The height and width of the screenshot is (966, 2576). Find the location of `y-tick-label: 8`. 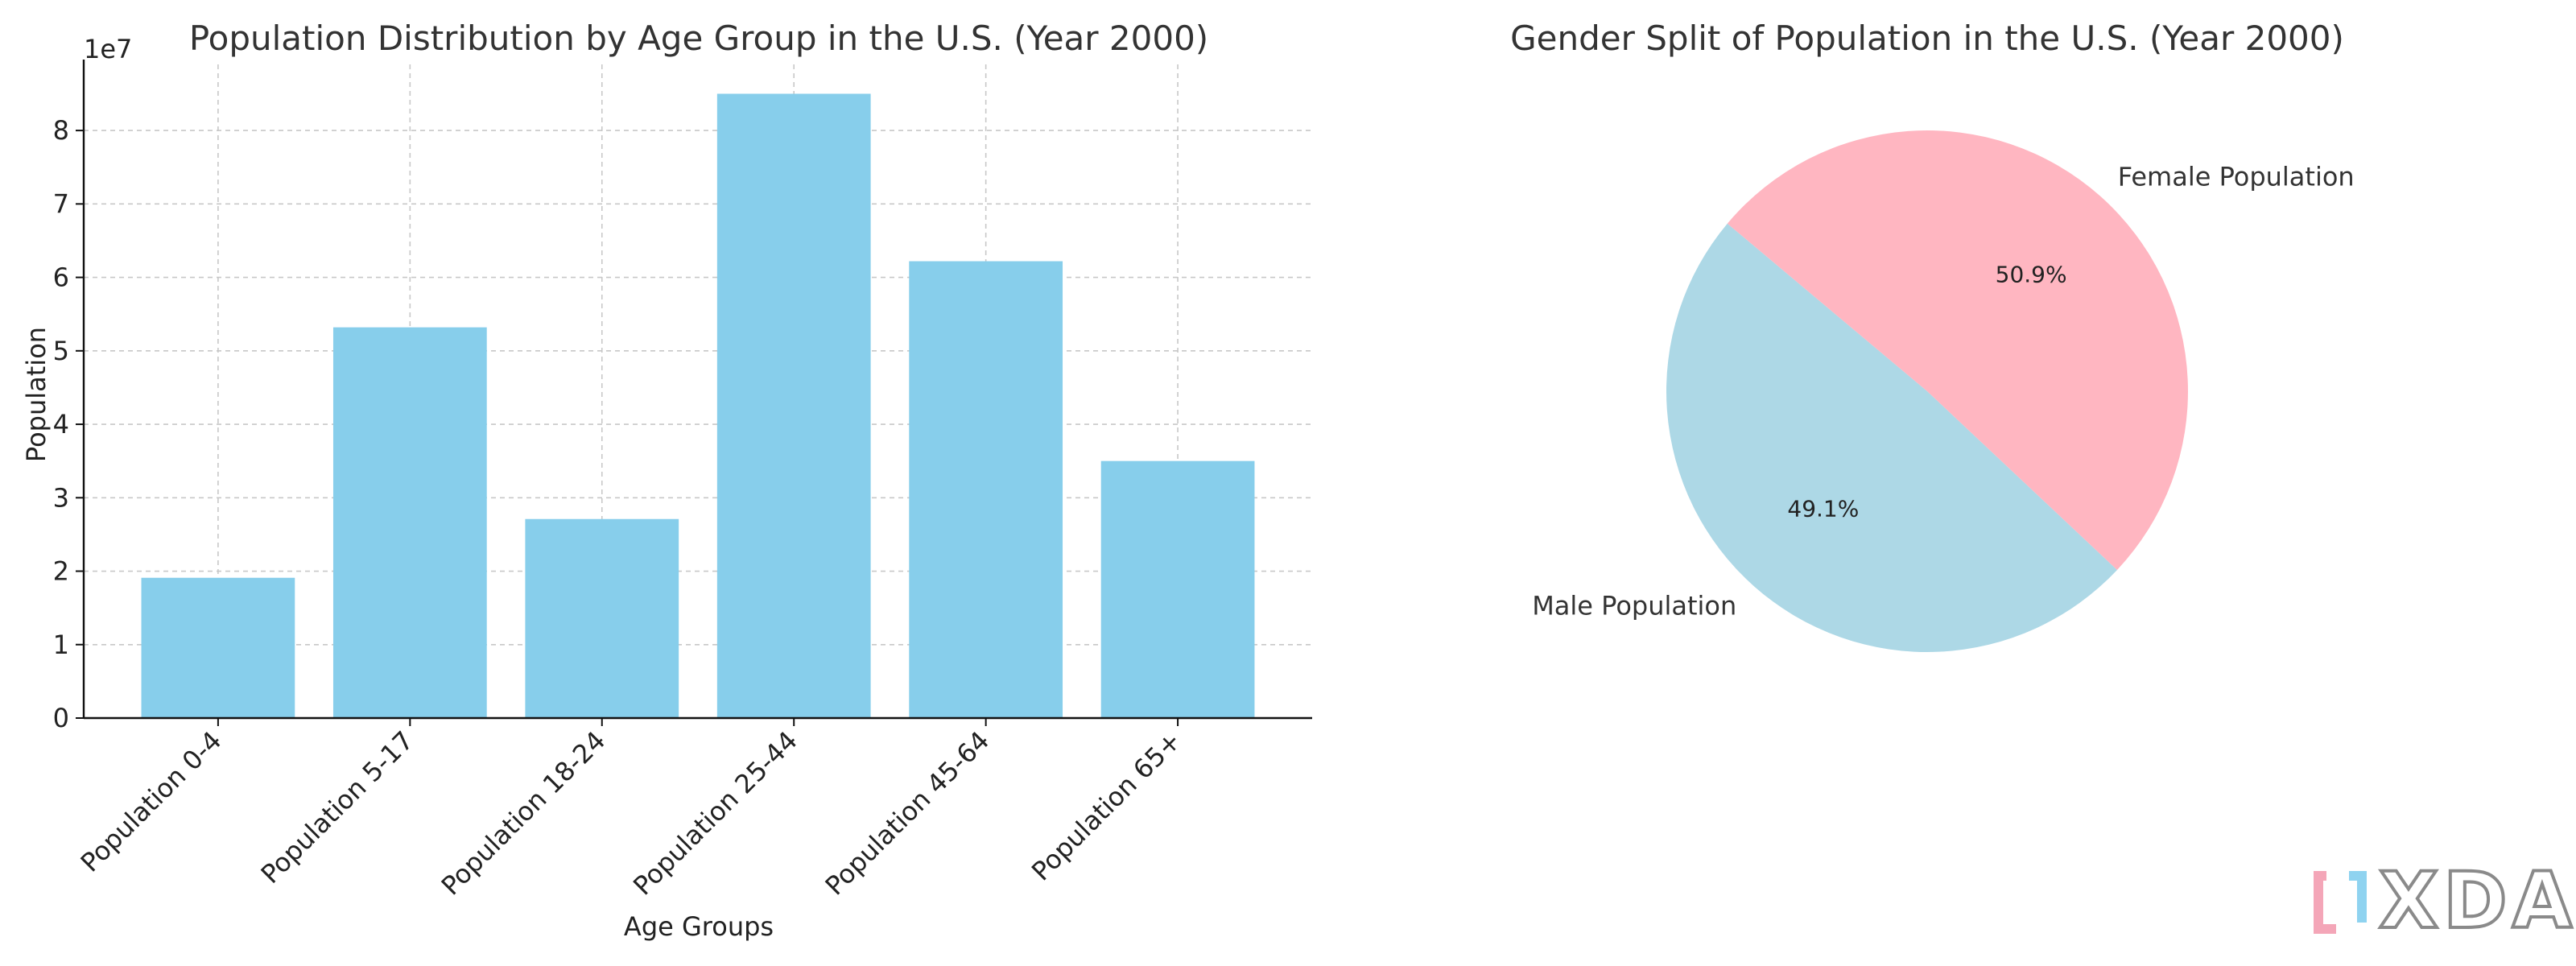

y-tick-label: 8 is located at coordinates (61, 130).